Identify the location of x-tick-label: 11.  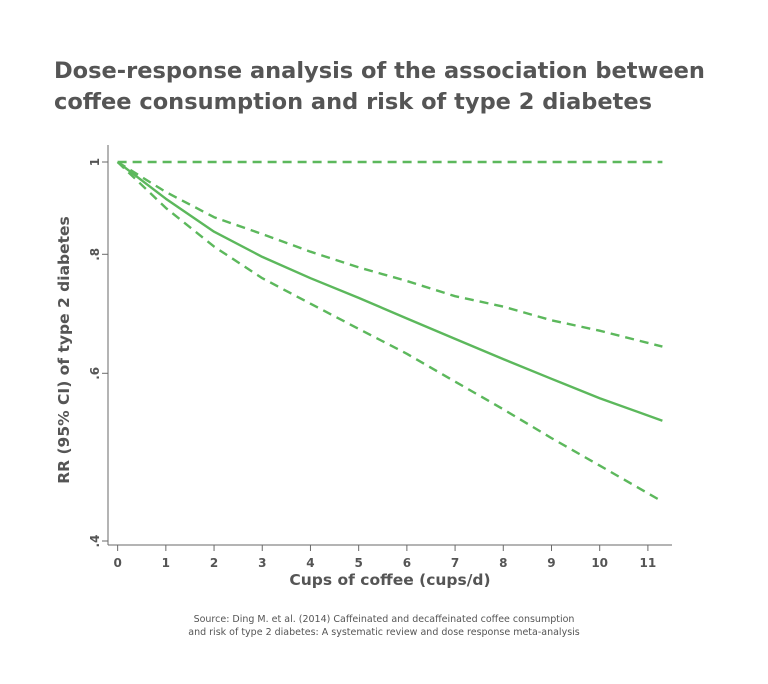
(648, 563).